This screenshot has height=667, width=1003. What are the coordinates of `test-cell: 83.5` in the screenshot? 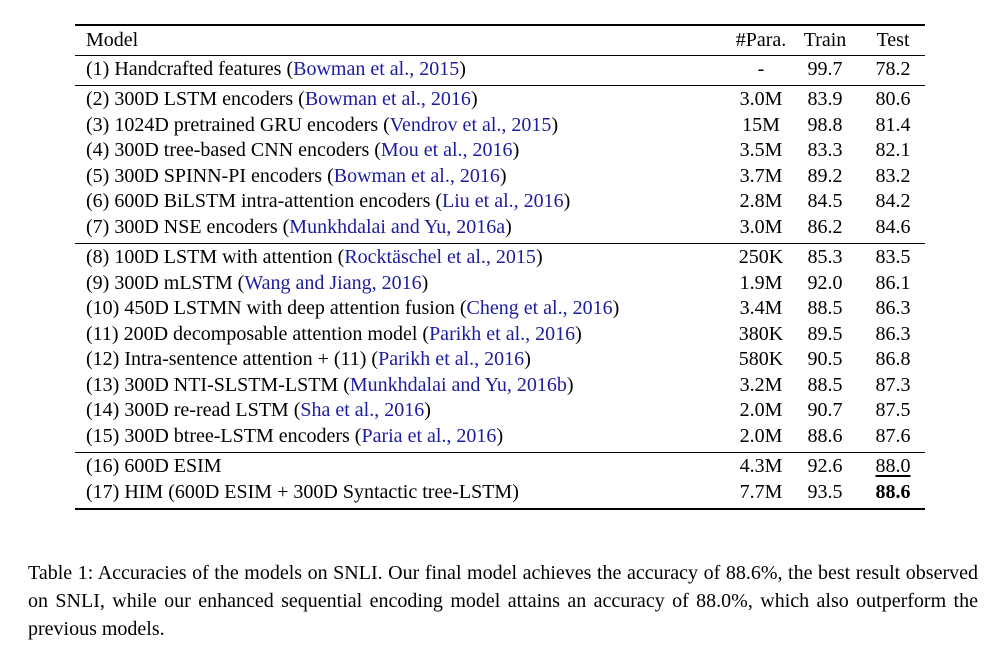 It's located at (893, 257).